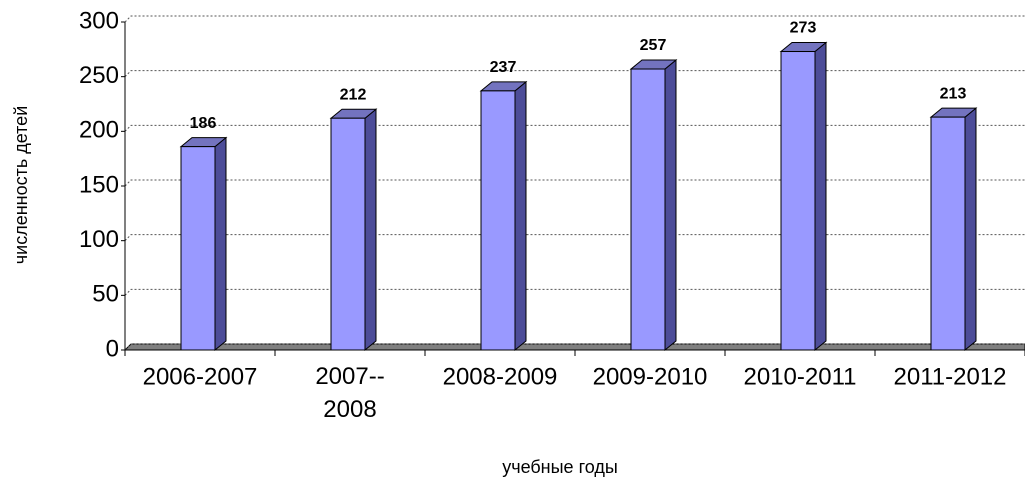 This screenshot has height=485, width=1025. What do you see at coordinates (803, 28) in the screenshot?
I see `data-label: 273` at bounding box center [803, 28].